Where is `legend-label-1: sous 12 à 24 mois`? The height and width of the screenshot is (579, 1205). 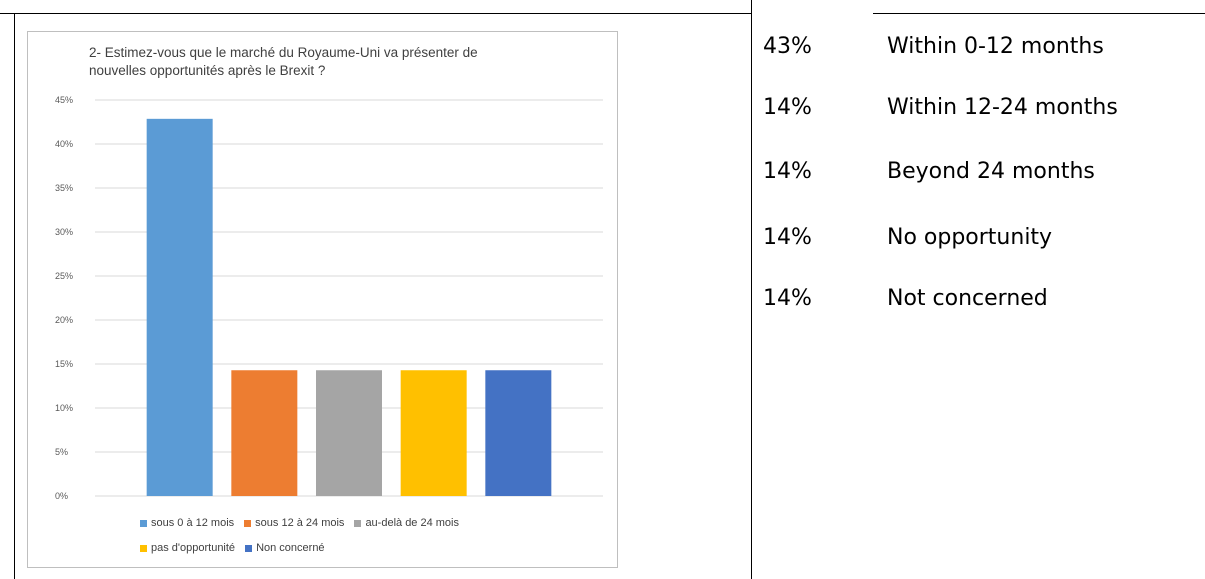 legend-label-1: sous 12 à 24 mois is located at coordinates (300, 523).